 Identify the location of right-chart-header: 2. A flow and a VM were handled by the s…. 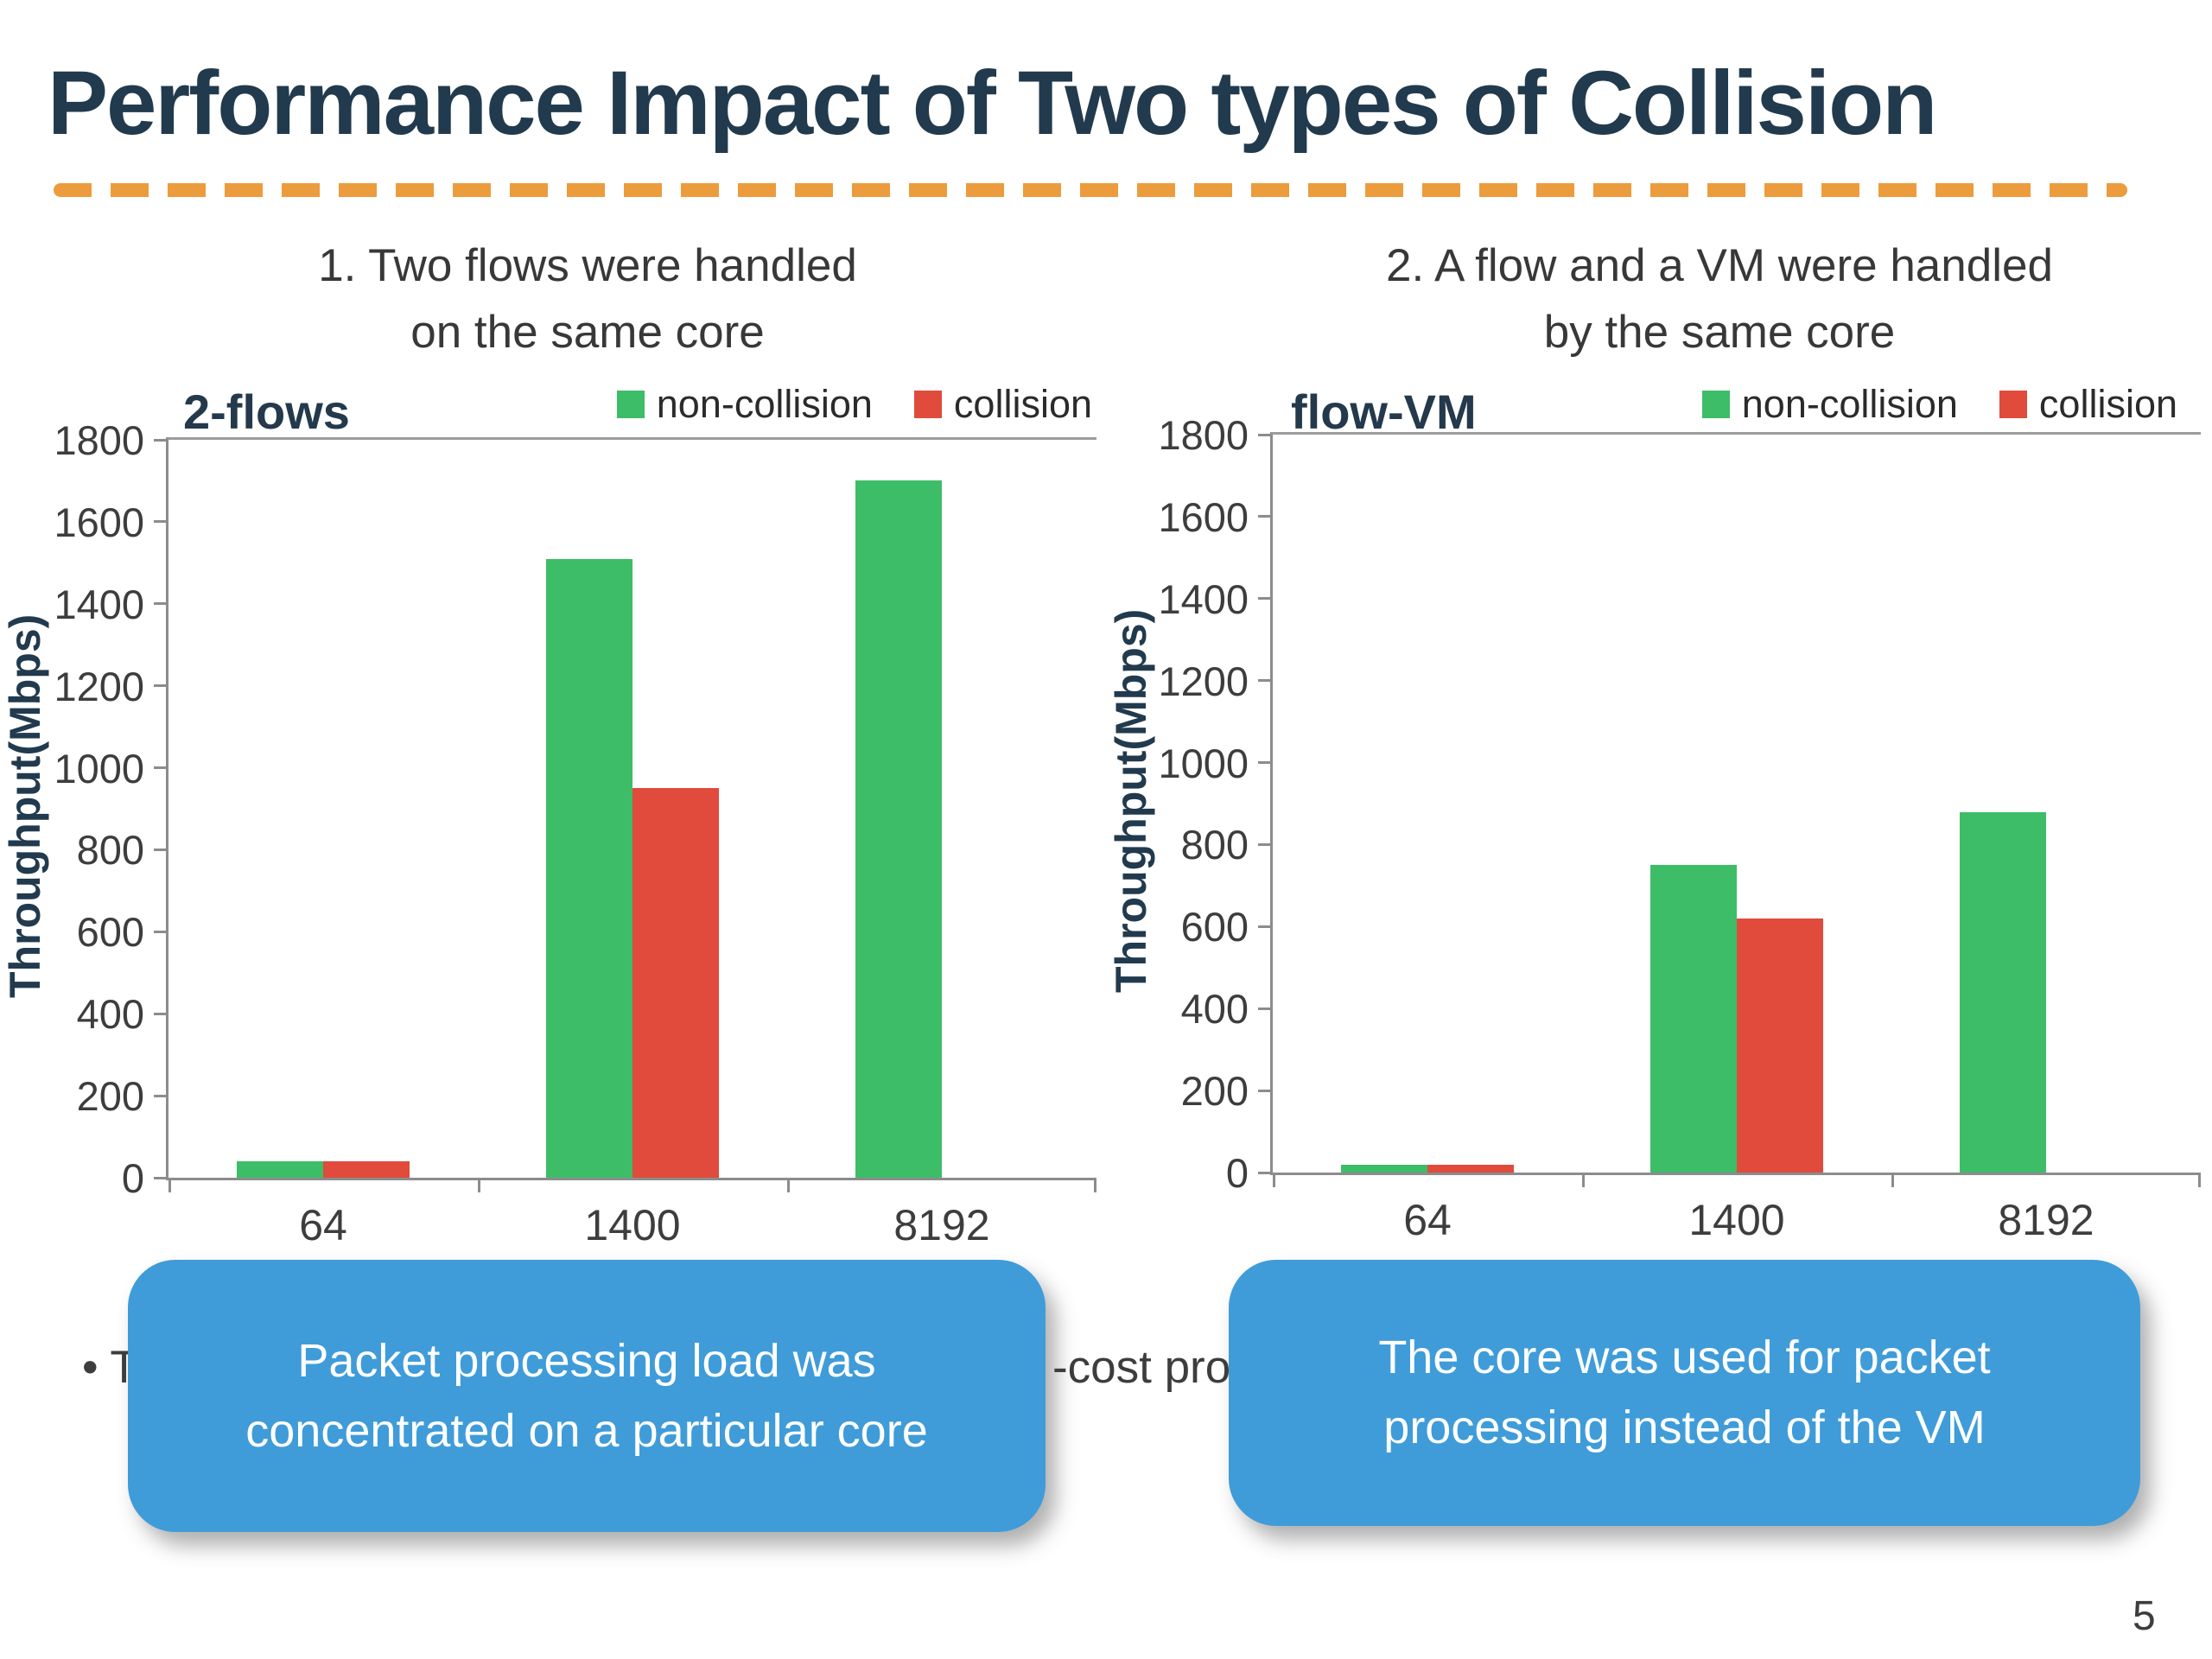
(1719, 299).